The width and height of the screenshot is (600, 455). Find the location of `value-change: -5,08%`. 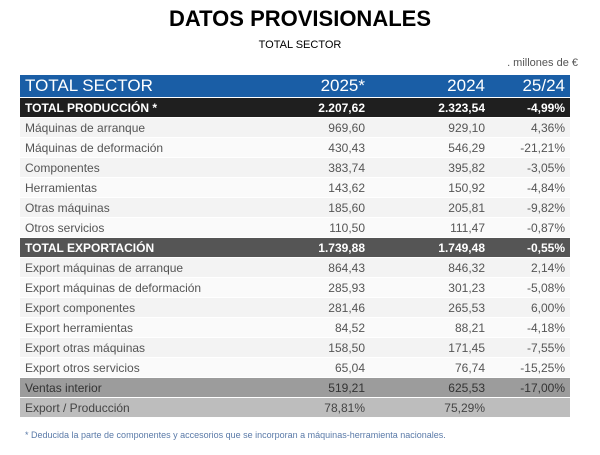

value-change: -5,08% is located at coordinates (545, 287).